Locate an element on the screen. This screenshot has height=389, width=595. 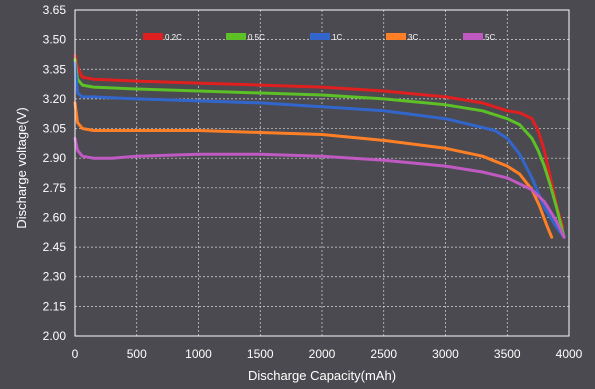
legend-label: 0.2C is located at coordinates (173, 37).